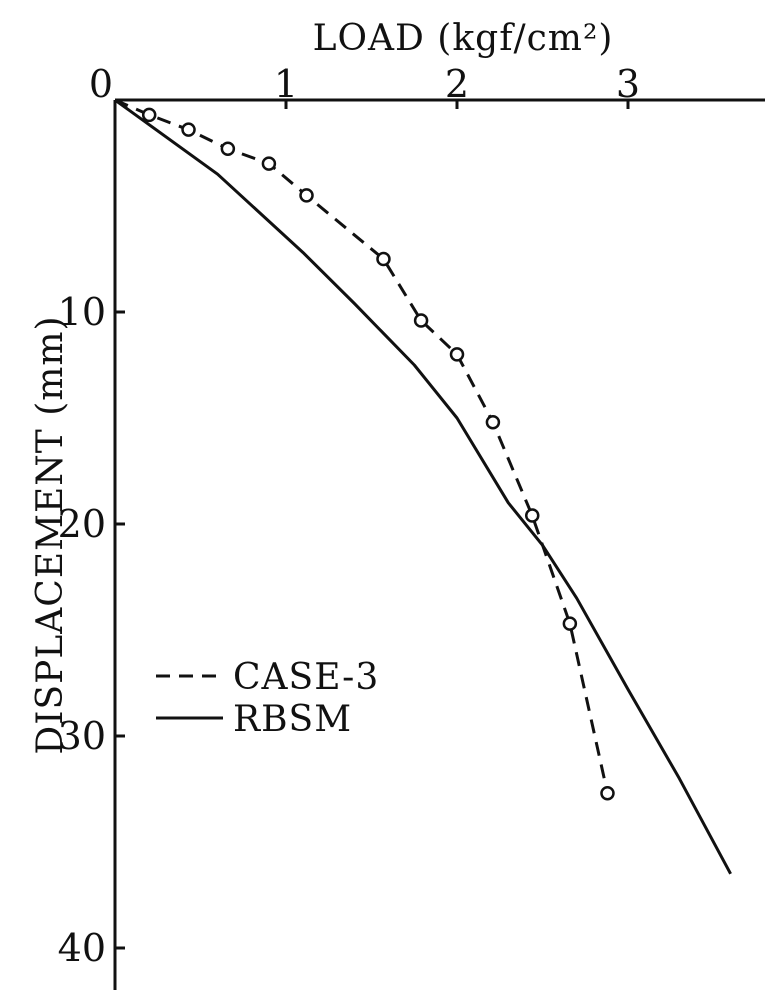 This screenshot has width=775, height=997. What do you see at coordinates (286, 84) in the screenshot?
I see `x-tick-label: 1` at bounding box center [286, 84].